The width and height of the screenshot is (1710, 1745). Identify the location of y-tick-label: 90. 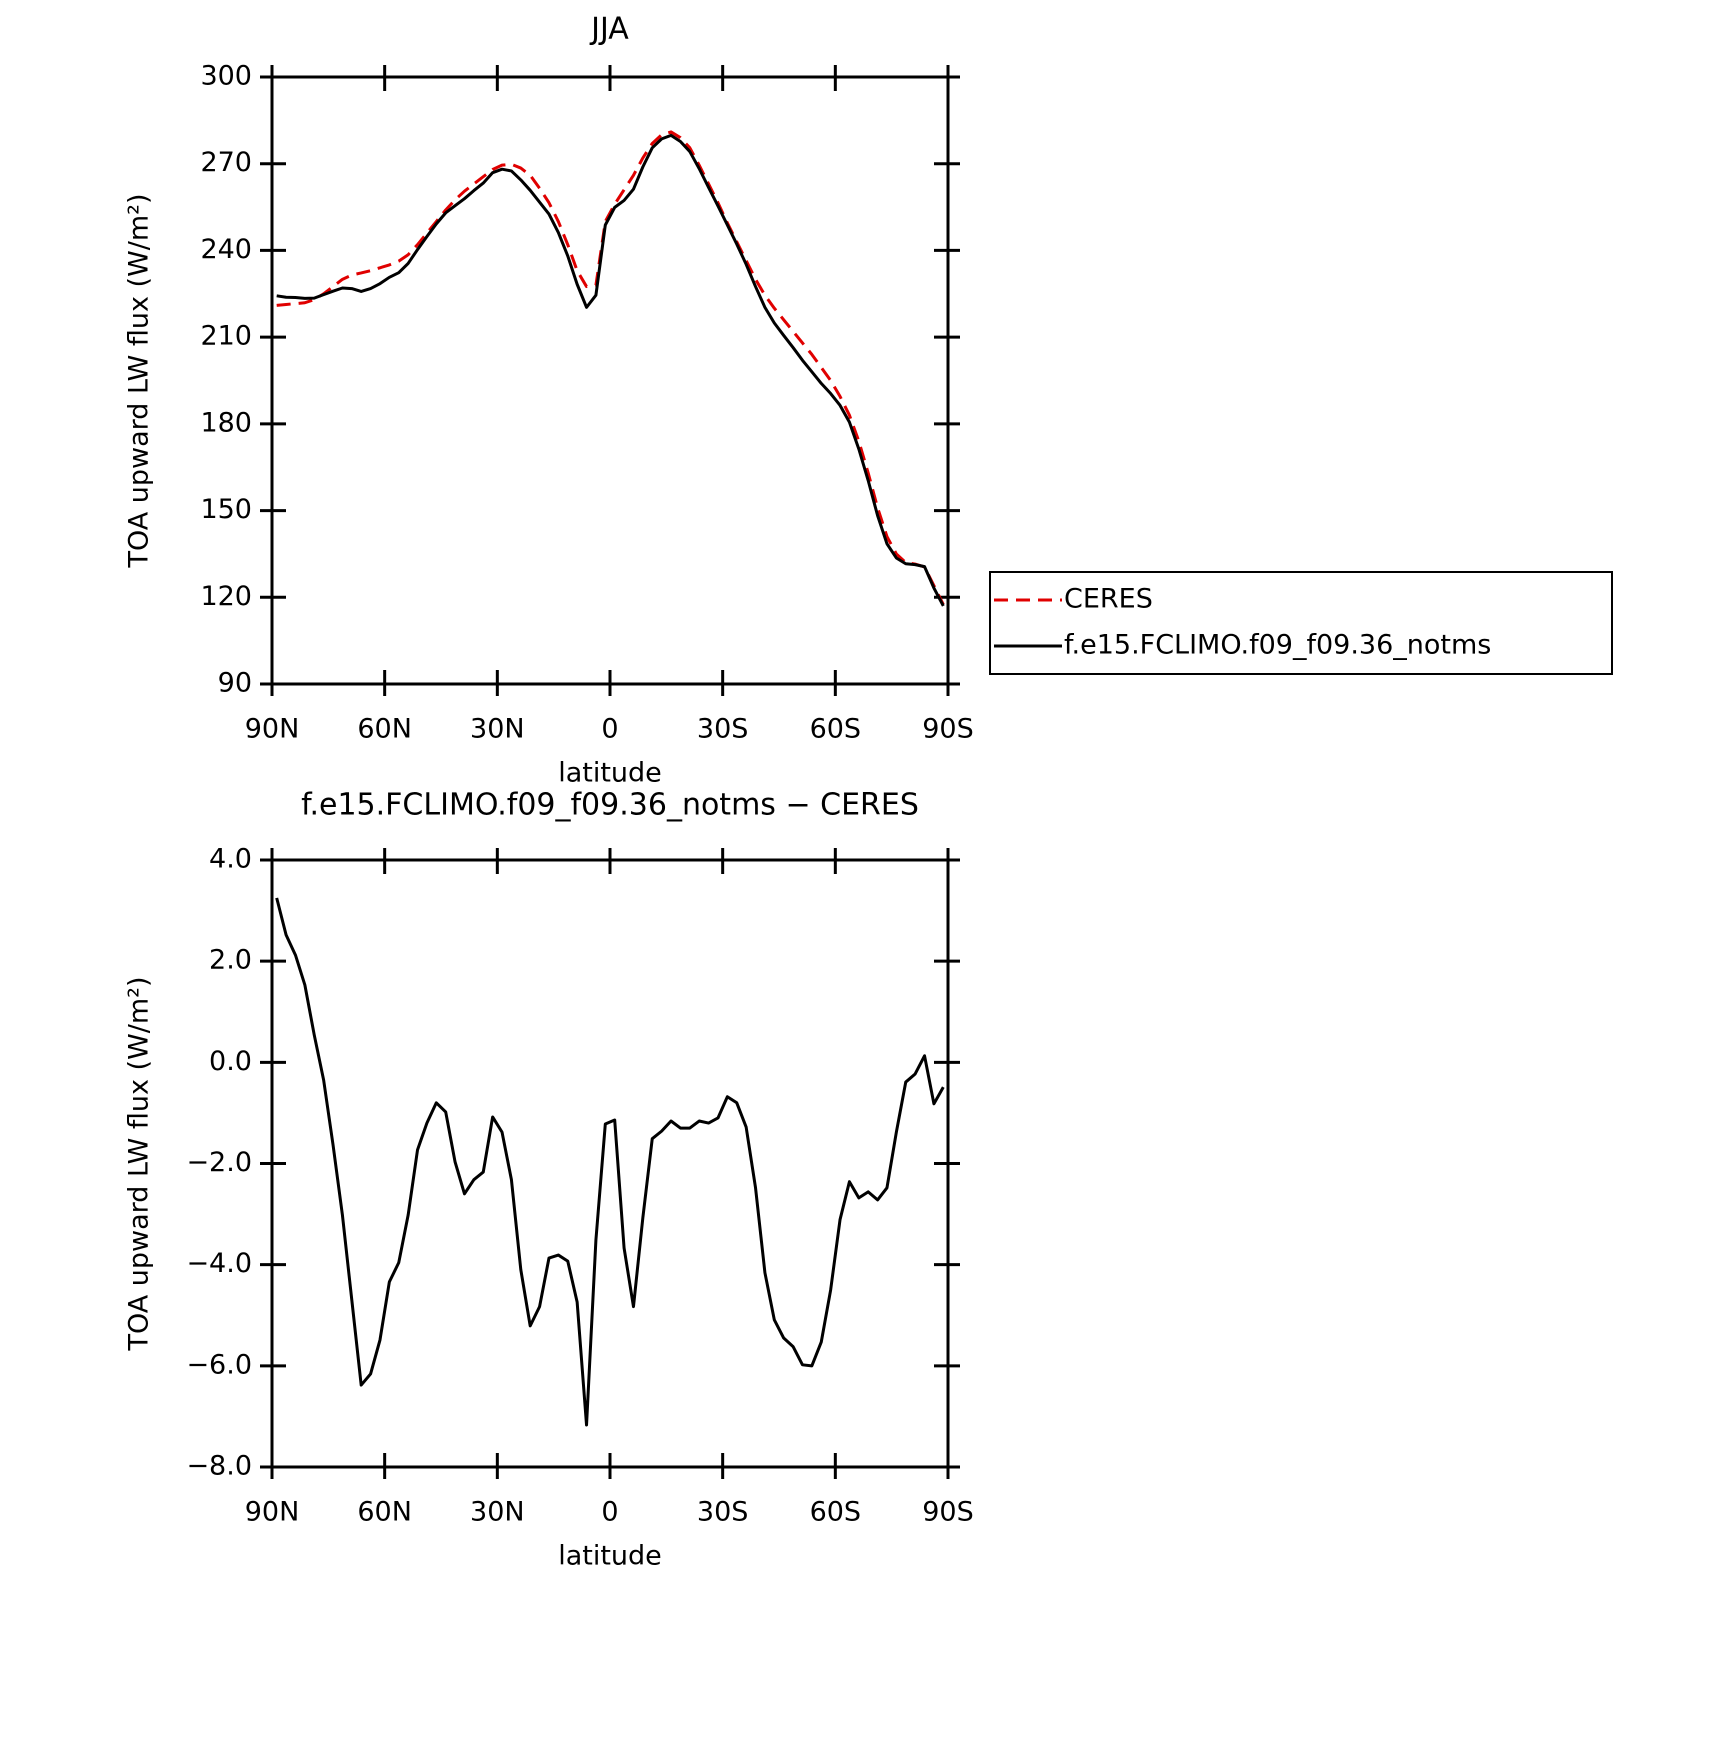
(235, 683).